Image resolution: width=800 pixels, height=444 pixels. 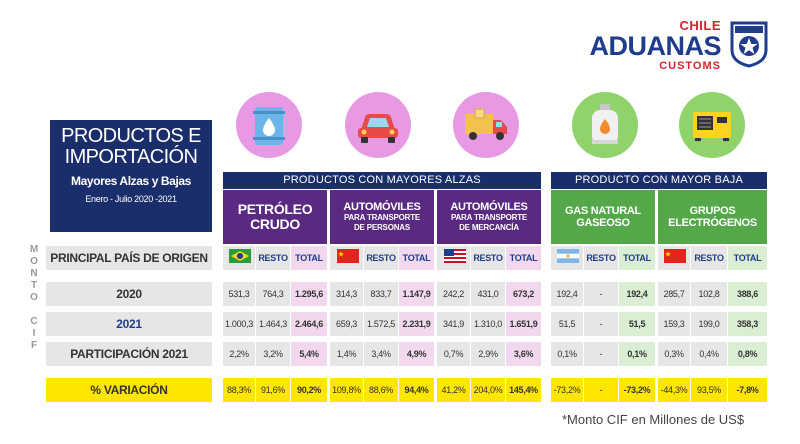 What do you see at coordinates (131, 146) in the screenshot?
I see `page-title: PRODUCTOS E IMPORTACIÓN` at bounding box center [131, 146].